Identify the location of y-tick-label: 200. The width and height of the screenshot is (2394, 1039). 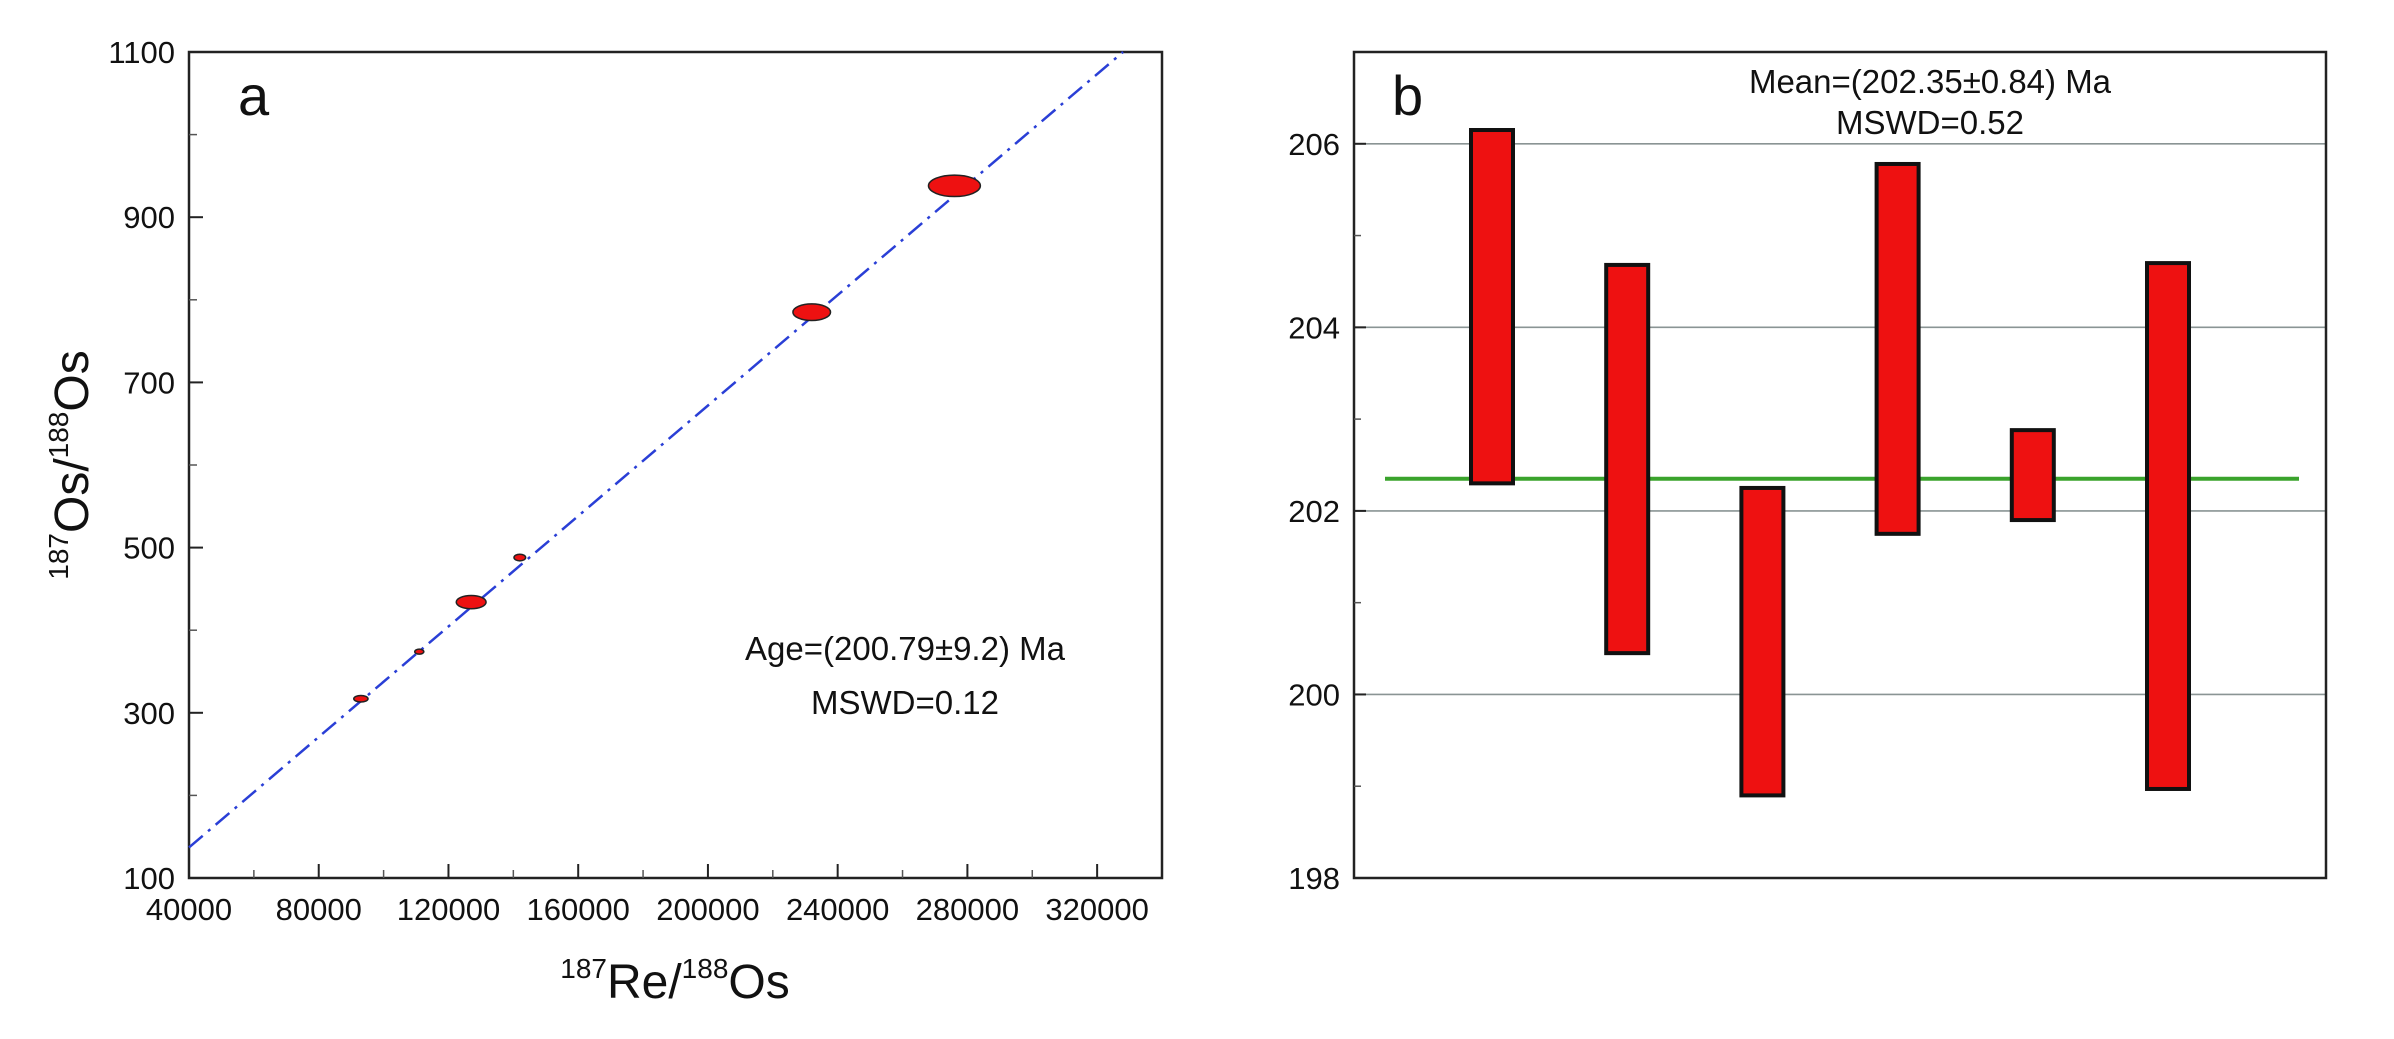
(1314, 694).